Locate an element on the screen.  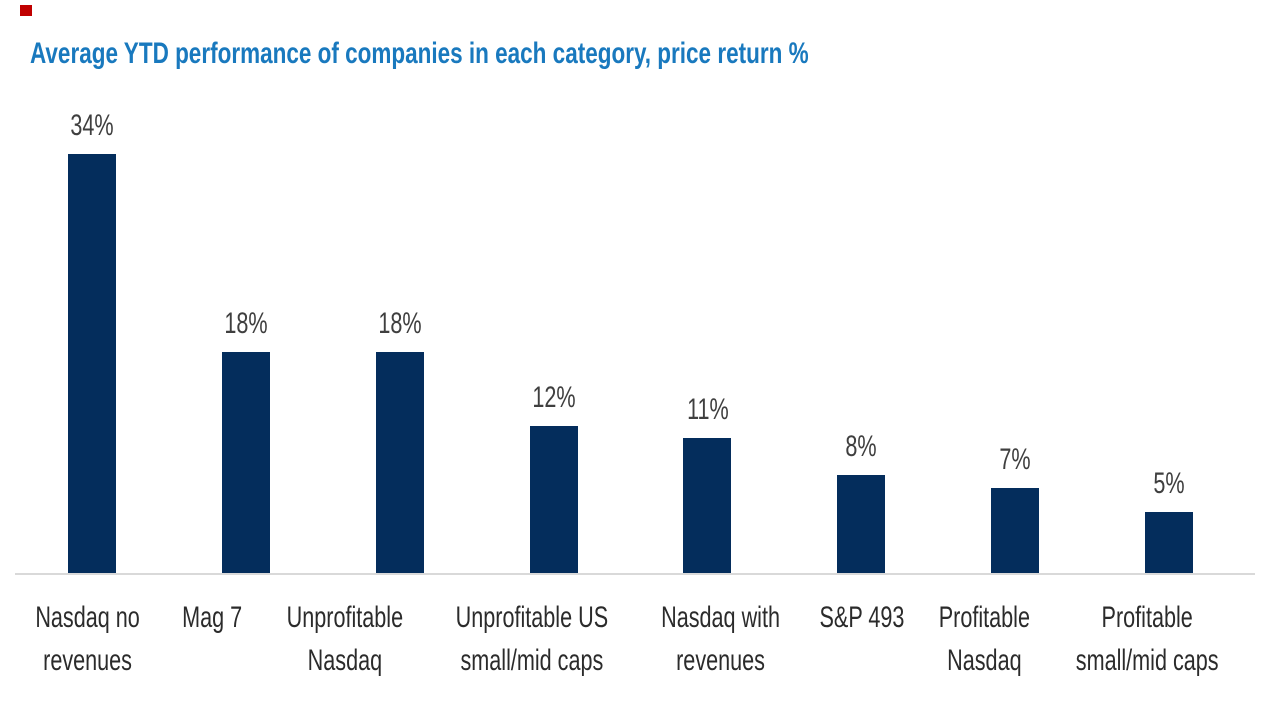
bar-column: 34% is located at coordinates (92, 287).